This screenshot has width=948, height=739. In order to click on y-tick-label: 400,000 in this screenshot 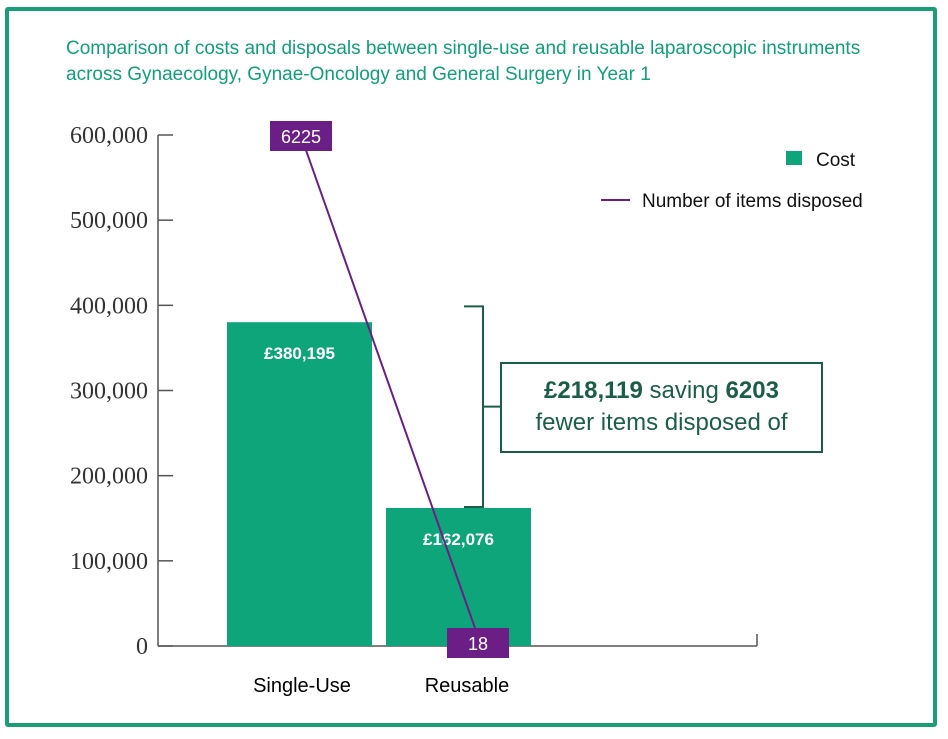, I will do `click(109, 306)`.